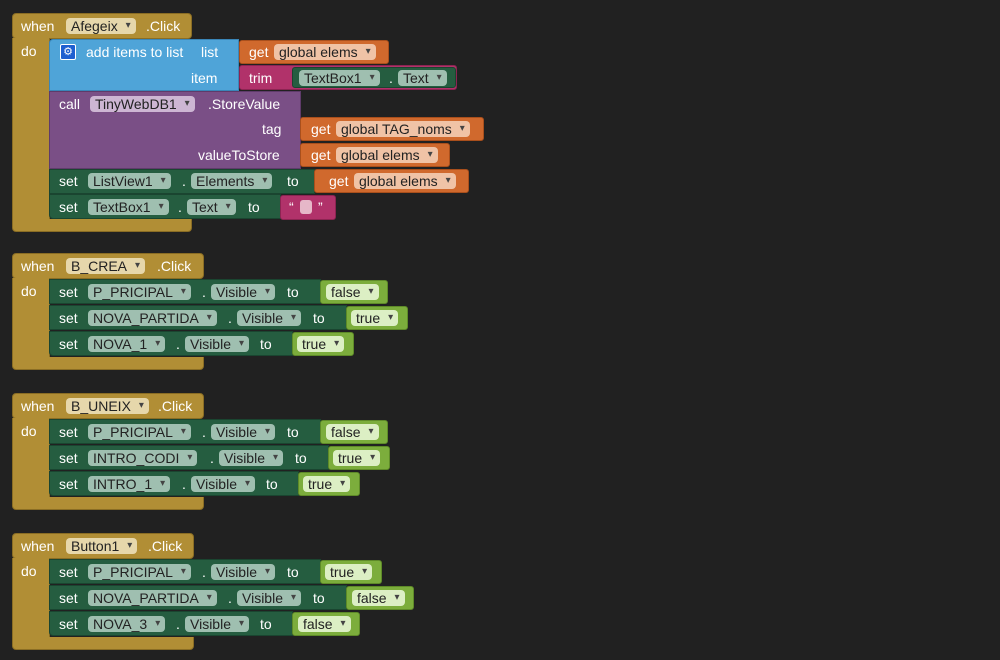  Describe the element at coordinates (142, 104) in the screenshot. I see `component-dropdown: TinyWebDB1` at that location.